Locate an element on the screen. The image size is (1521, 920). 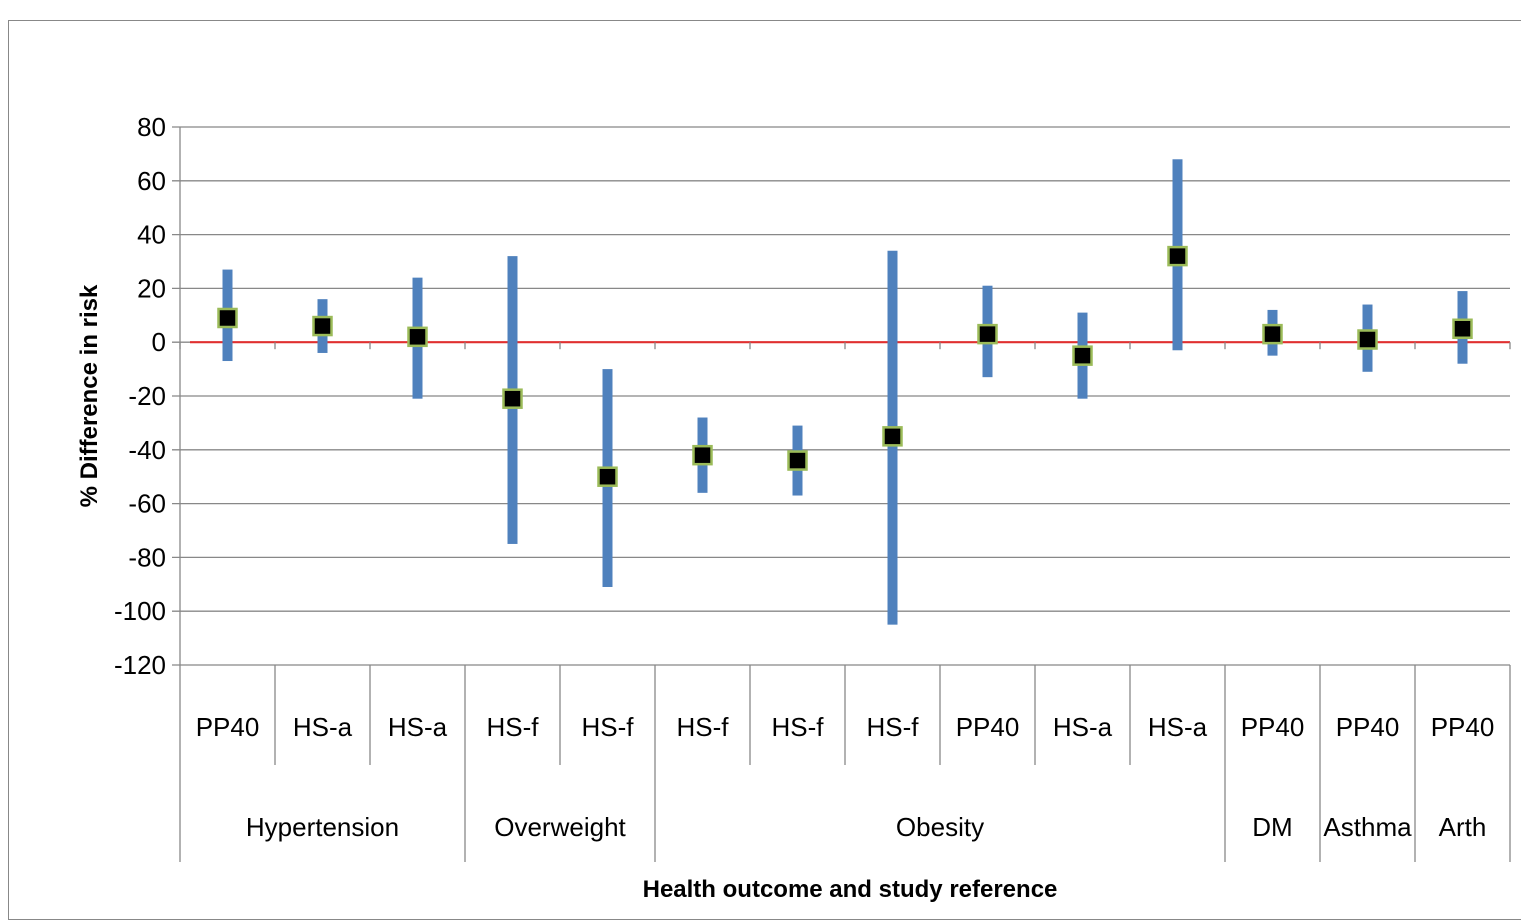
x-axis-label: Health outcome and study reference is located at coordinates (850, 889).